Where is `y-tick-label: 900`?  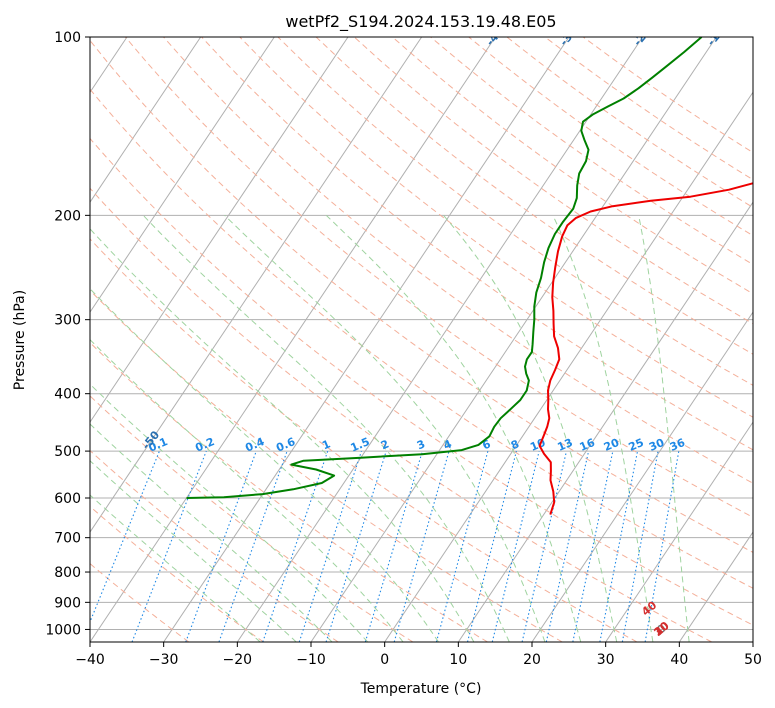
y-tick-label: 900 is located at coordinates (67, 603).